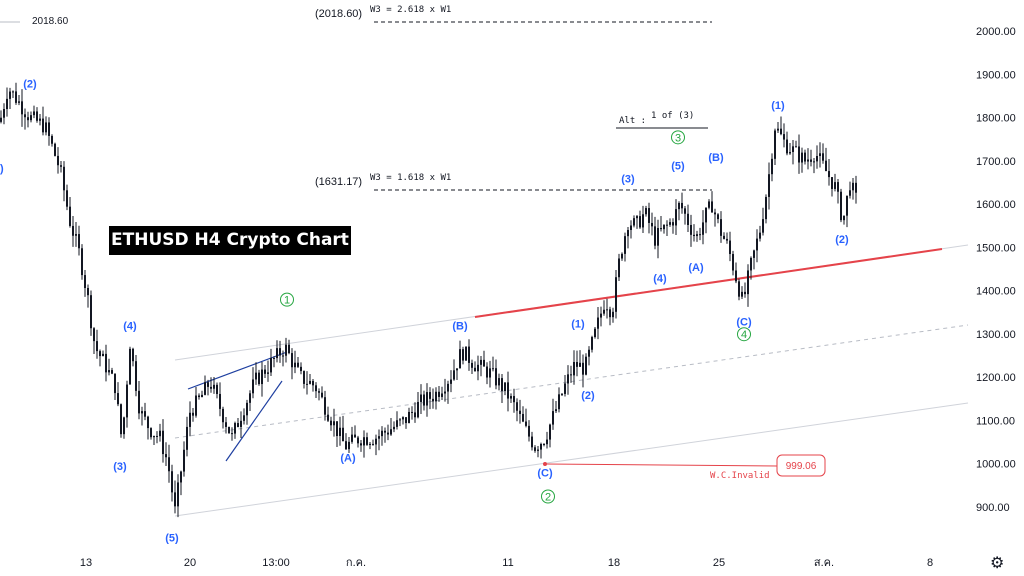 The image size is (1024, 576). I want to click on y-tick-label: 1000.00, so click(996, 465).